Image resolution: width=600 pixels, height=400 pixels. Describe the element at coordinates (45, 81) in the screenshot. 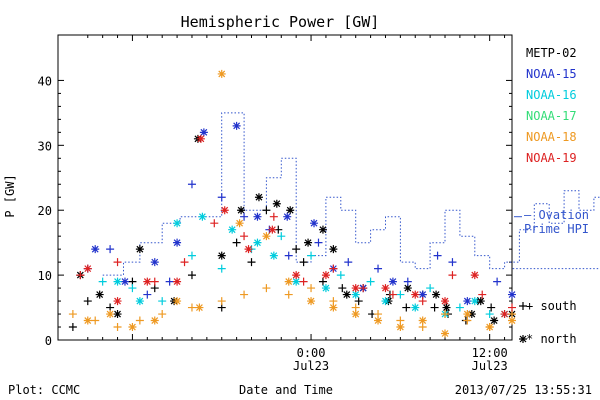

I see `y-tick-label: 40` at that location.